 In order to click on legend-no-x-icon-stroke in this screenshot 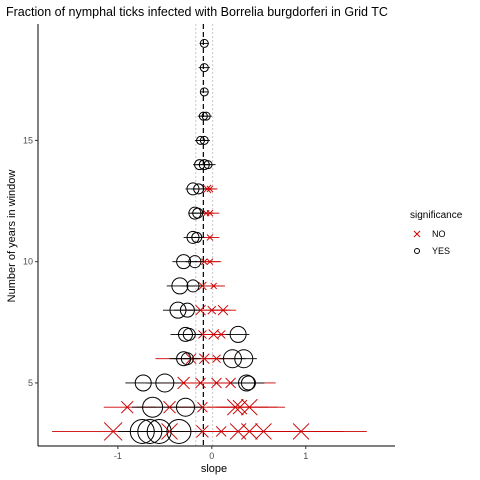, I will do `click(417, 234)`.